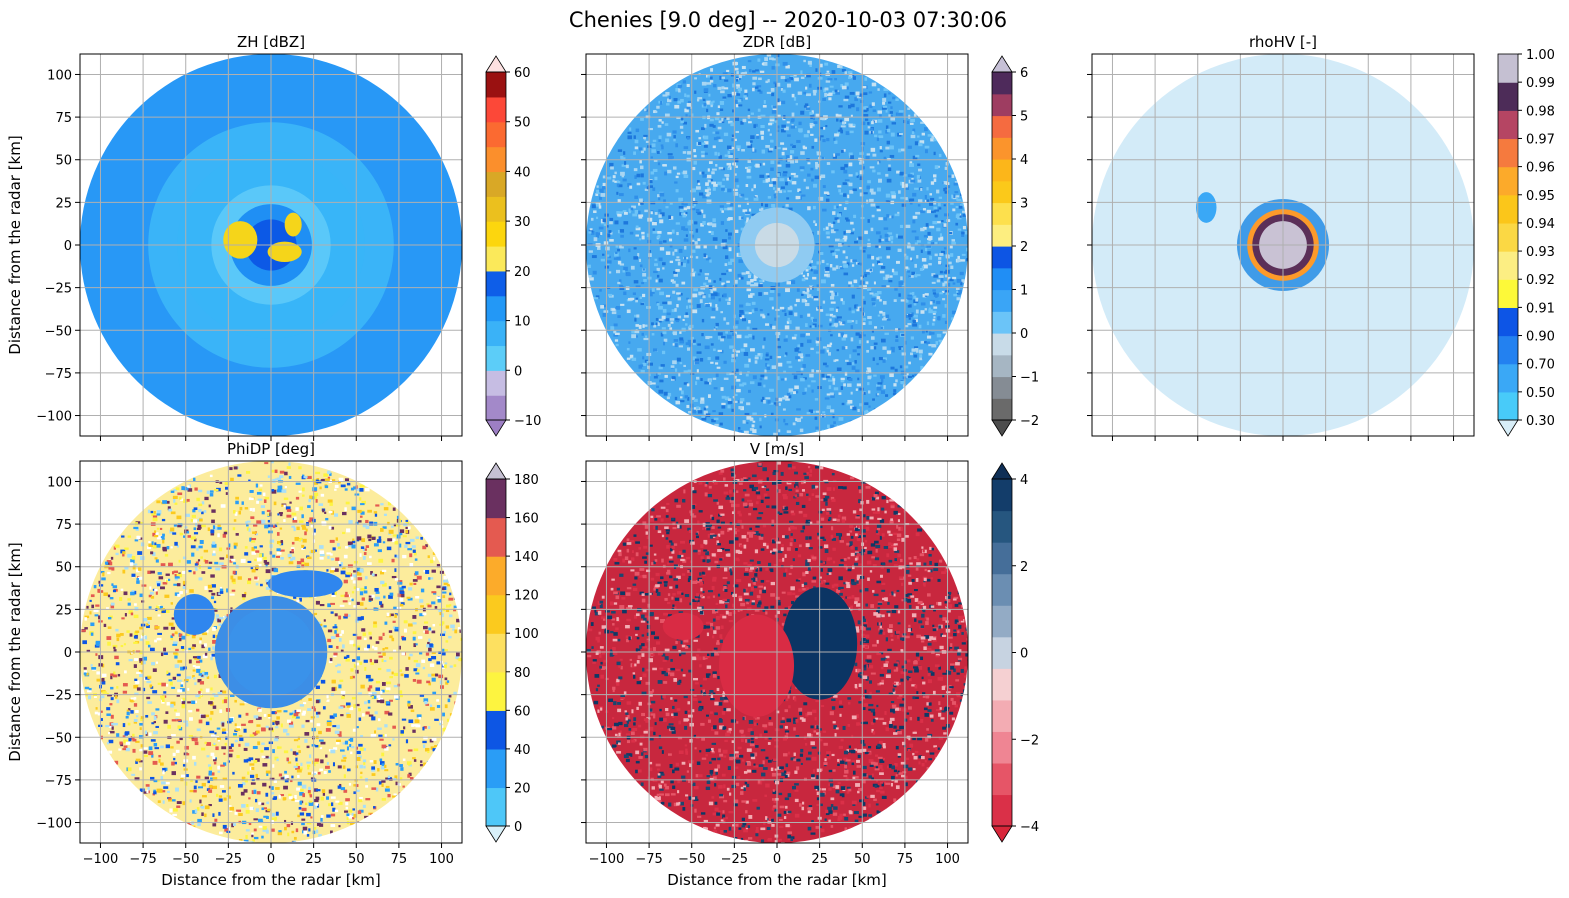 This screenshot has width=1569, height=898. Describe the element at coordinates (1002, 428) in the screenshot. I see `colorbar-extend-min` at that location.